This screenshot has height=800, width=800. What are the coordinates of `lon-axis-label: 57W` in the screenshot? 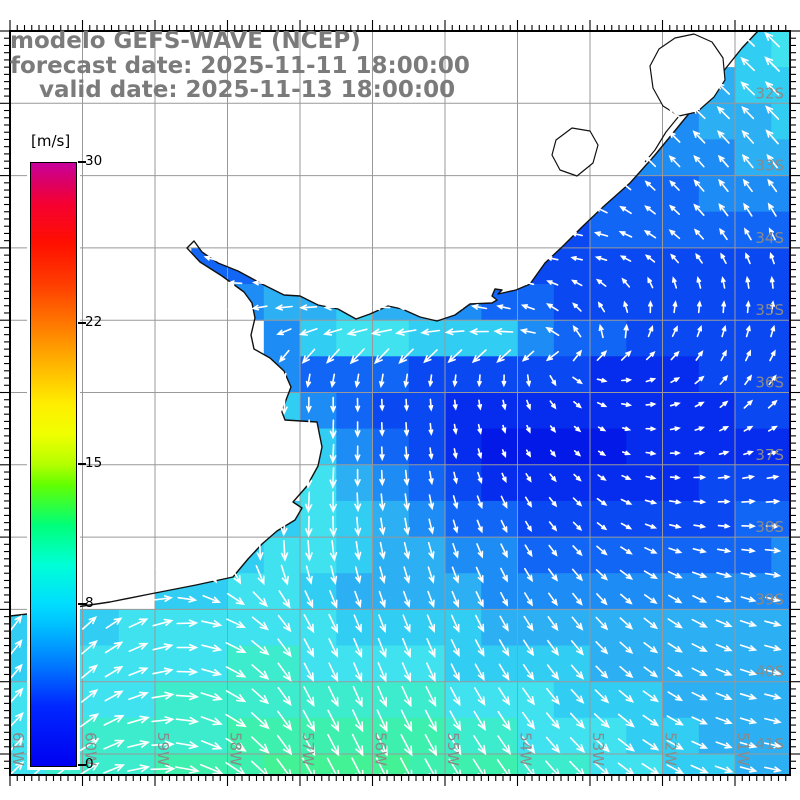 It's located at (308, 749).